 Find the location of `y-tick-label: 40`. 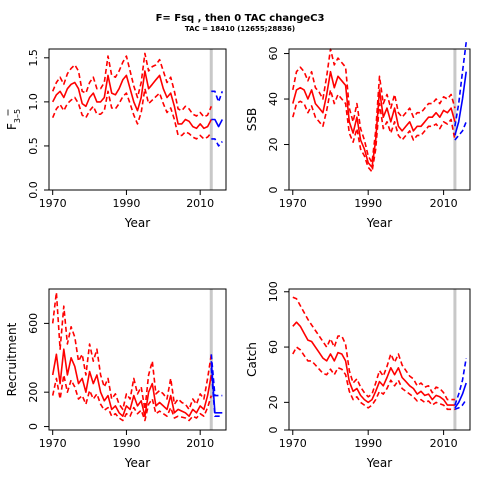

y-tick-label: 40 is located at coordinates (273, 99).